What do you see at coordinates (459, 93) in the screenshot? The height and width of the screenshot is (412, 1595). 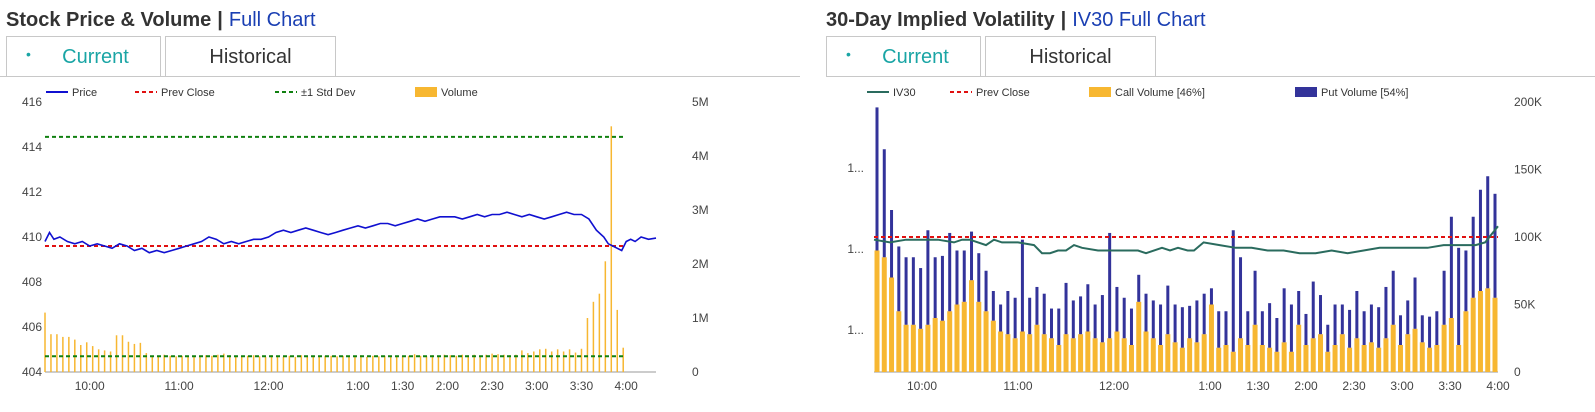 I see `legend-volume-label: Volume` at bounding box center [459, 93].